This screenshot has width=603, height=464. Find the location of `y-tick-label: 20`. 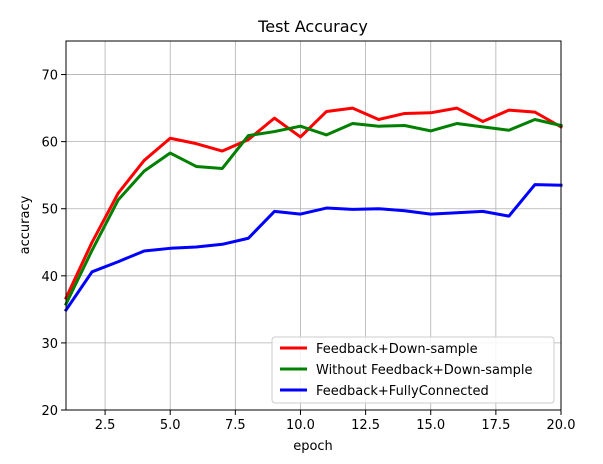

y-tick-label: 20 is located at coordinates (49, 411).